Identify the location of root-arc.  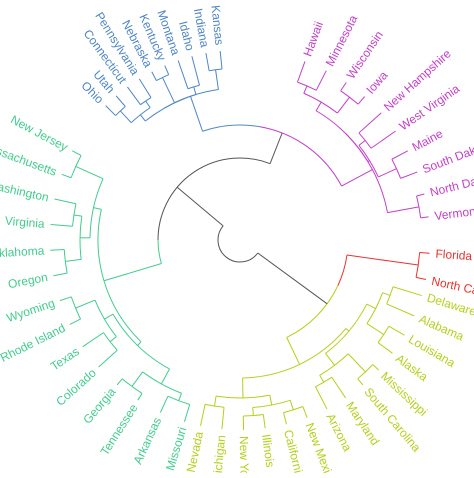
(238, 244).